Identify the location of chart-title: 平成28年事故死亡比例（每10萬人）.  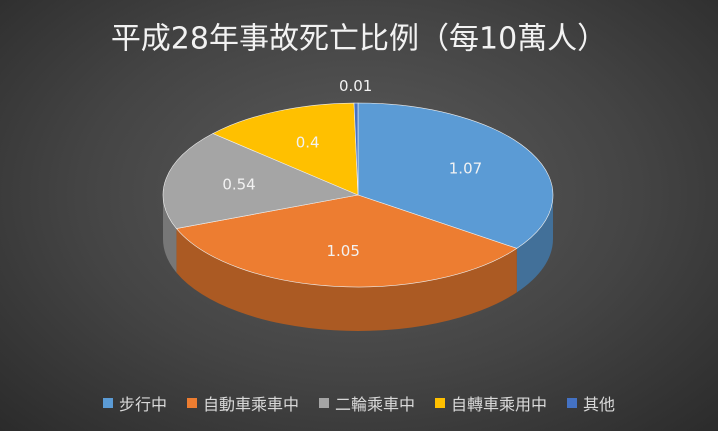
(359, 39).